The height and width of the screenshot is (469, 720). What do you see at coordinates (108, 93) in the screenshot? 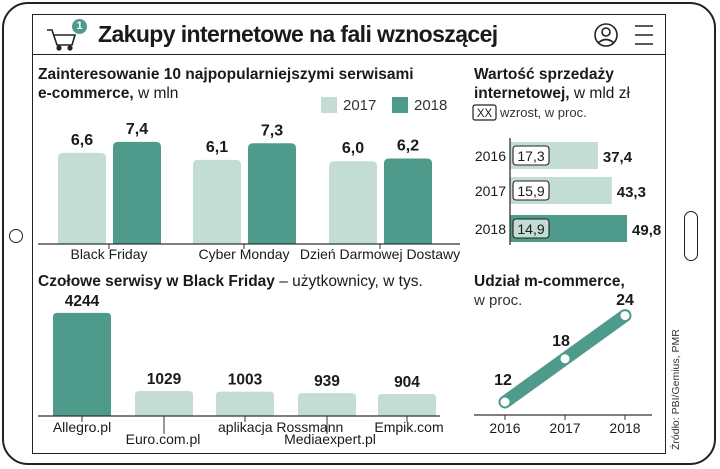
I see `interest-chart-title-1: e-commerce, w mln` at bounding box center [108, 93].